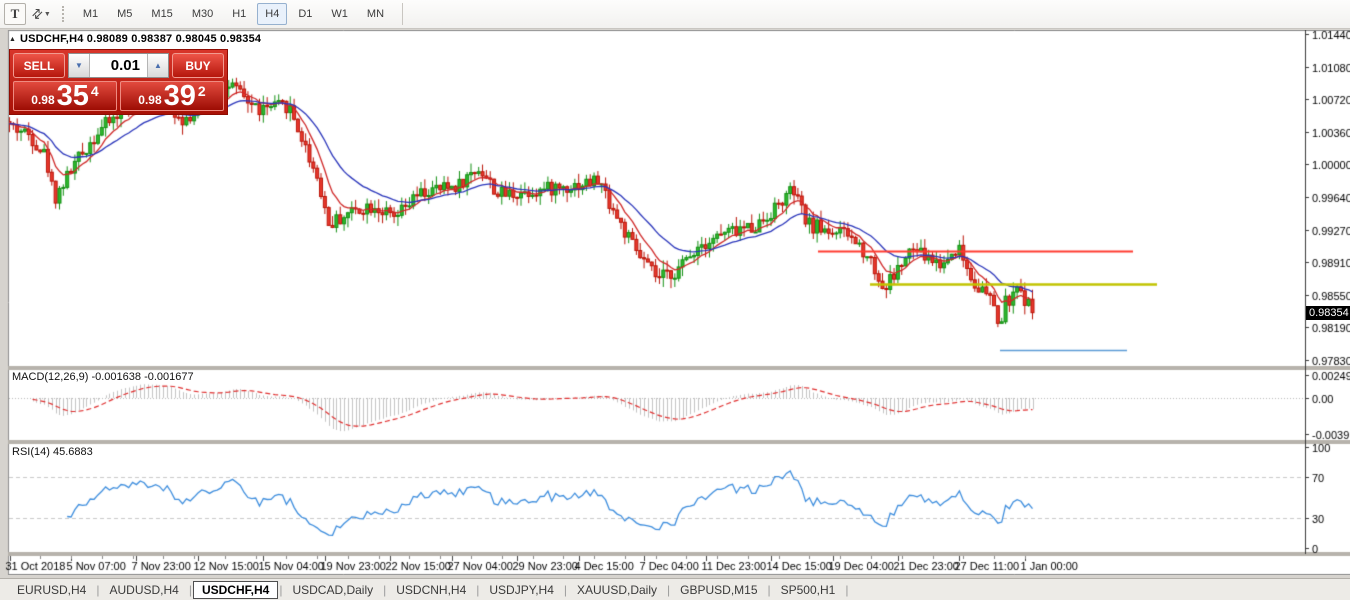  I want to click on chart-tab-sp500-h1: SP500,H1, so click(808, 589).